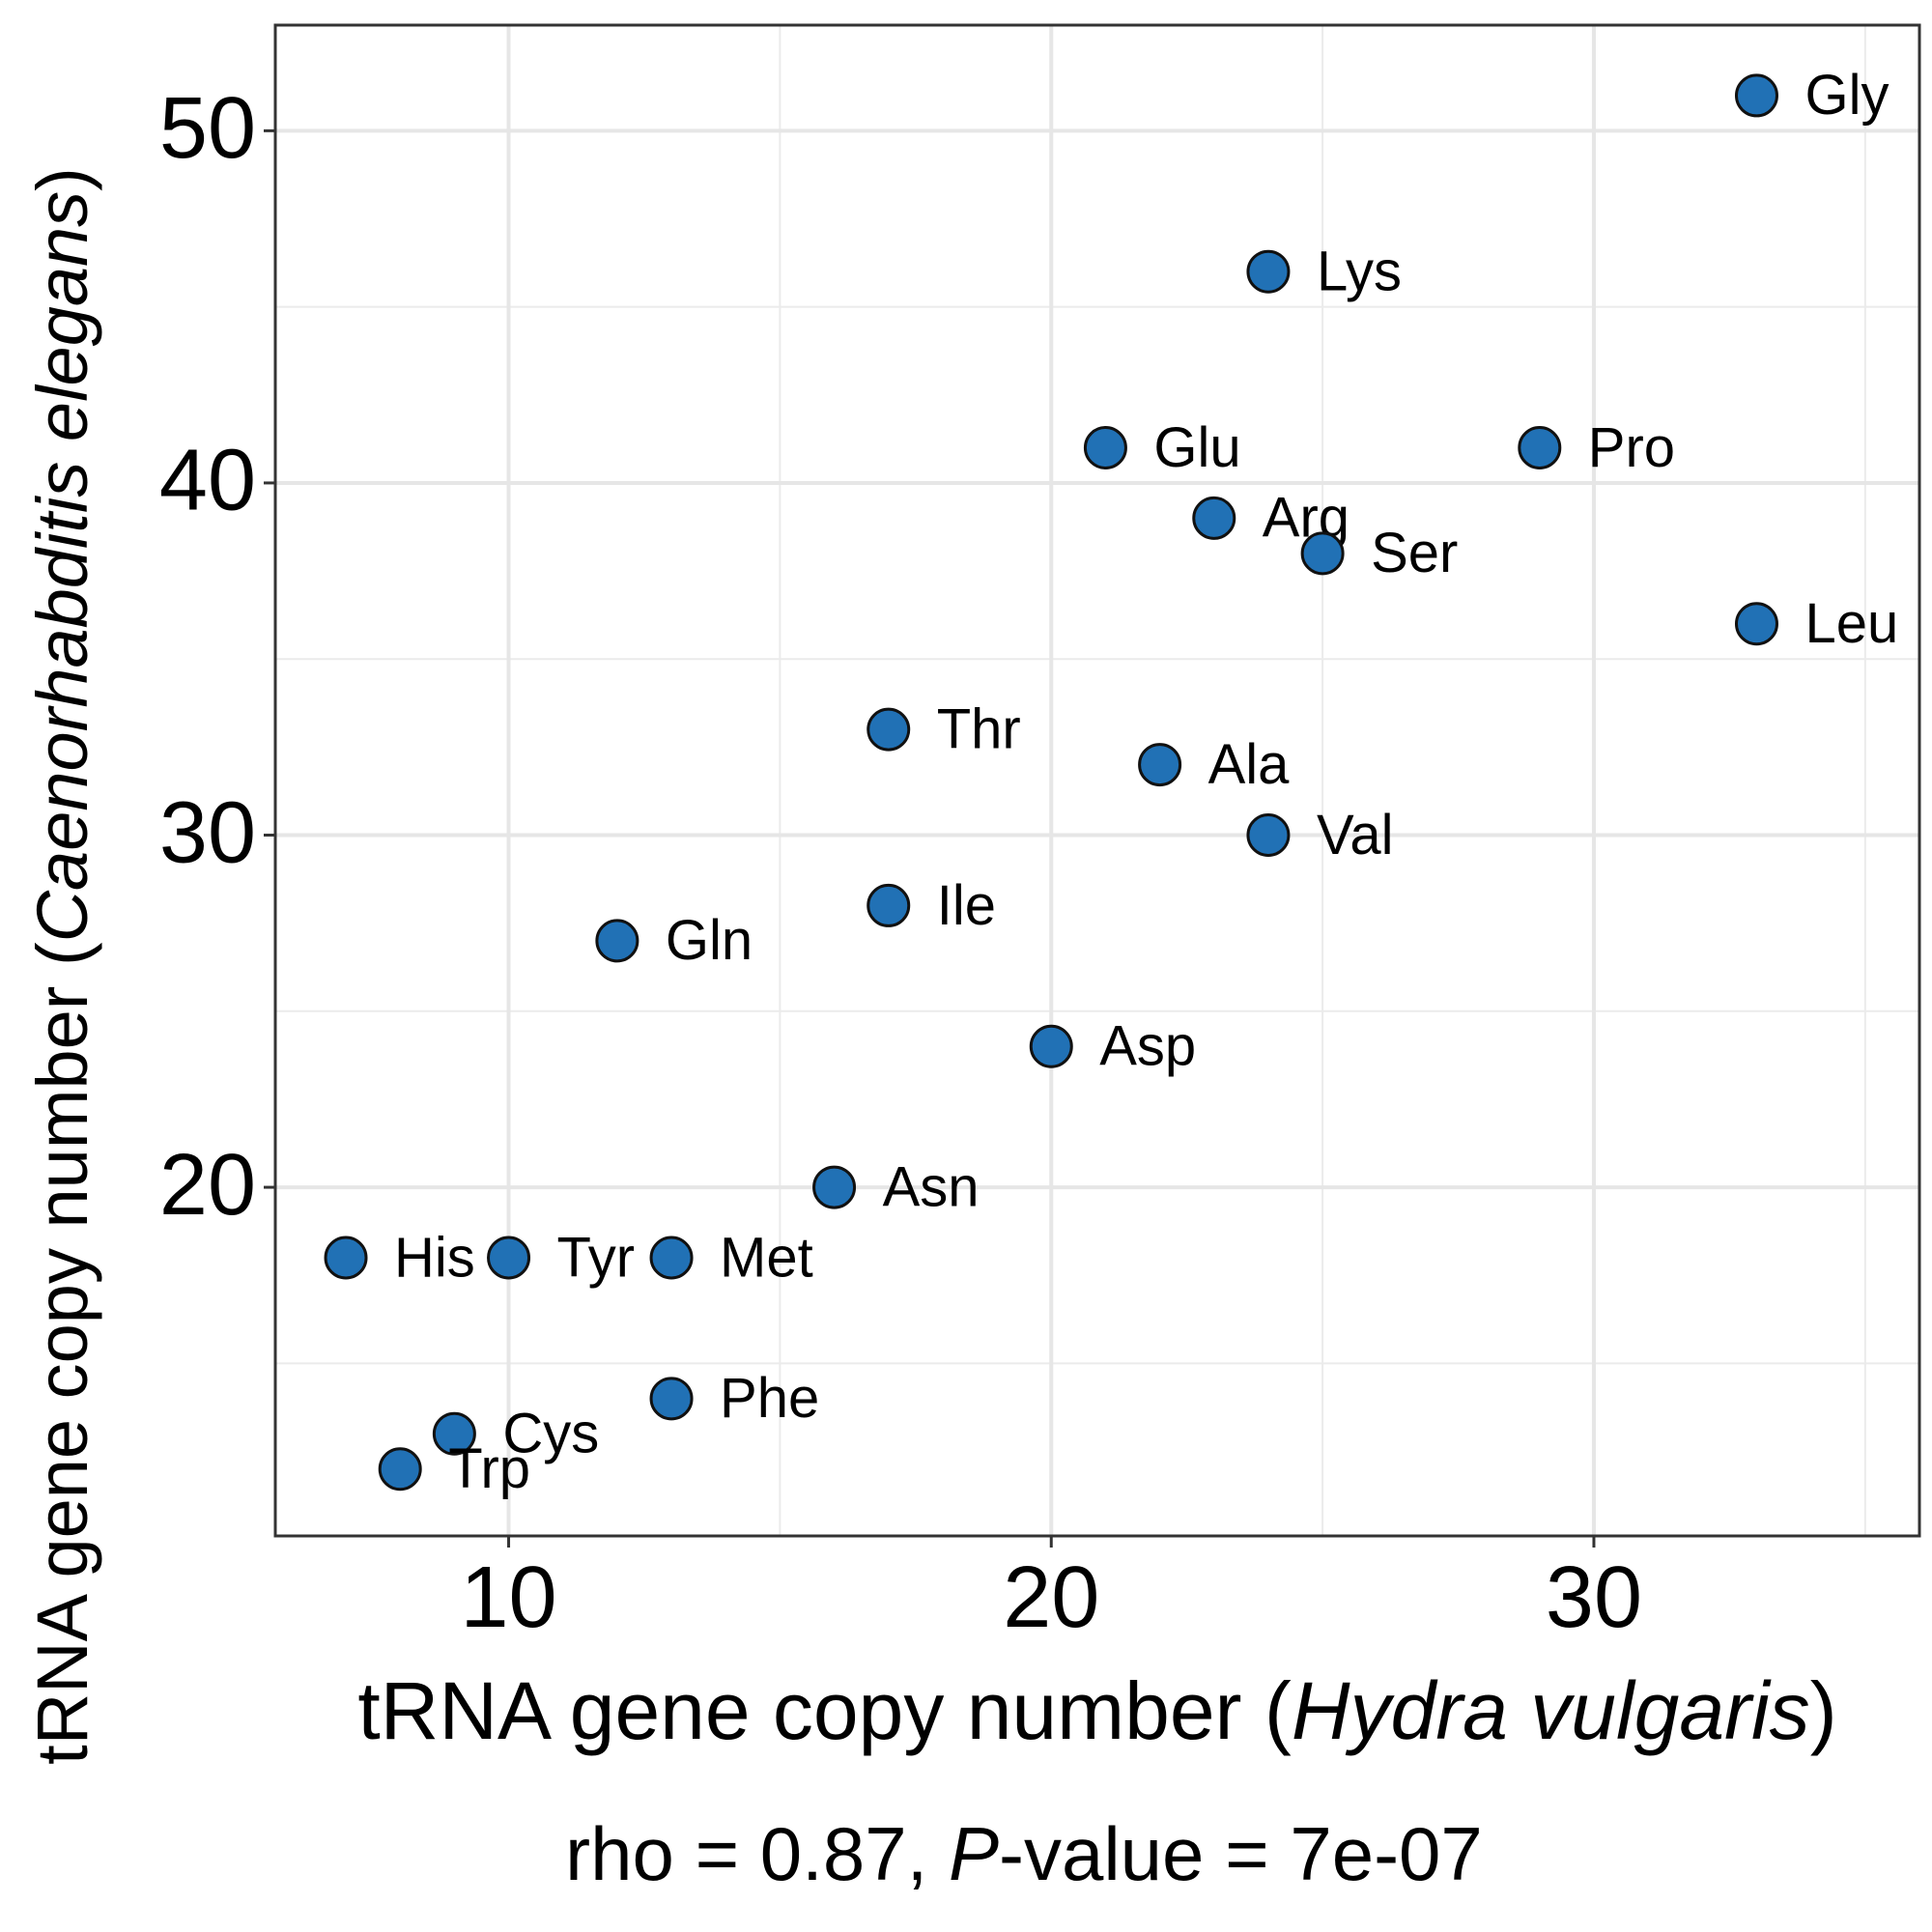  What do you see at coordinates (62, 1353) in the screenshot?
I see `y-label-part: tRNA gene copy number (` at bounding box center [62, 1353].